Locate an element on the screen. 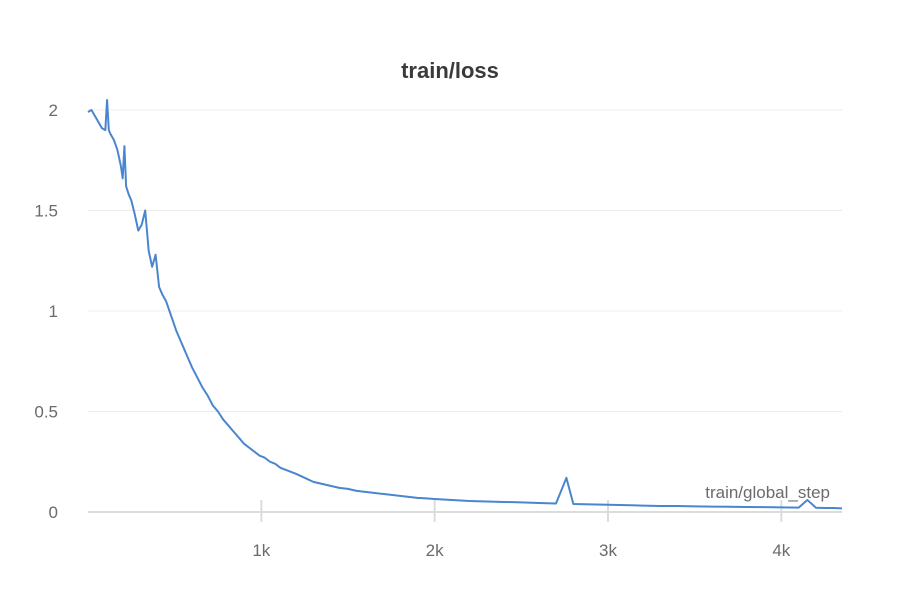 The height and width of the screenshot is (590, 902). x-tick-label: 4k is located at coordinates (781, 550).